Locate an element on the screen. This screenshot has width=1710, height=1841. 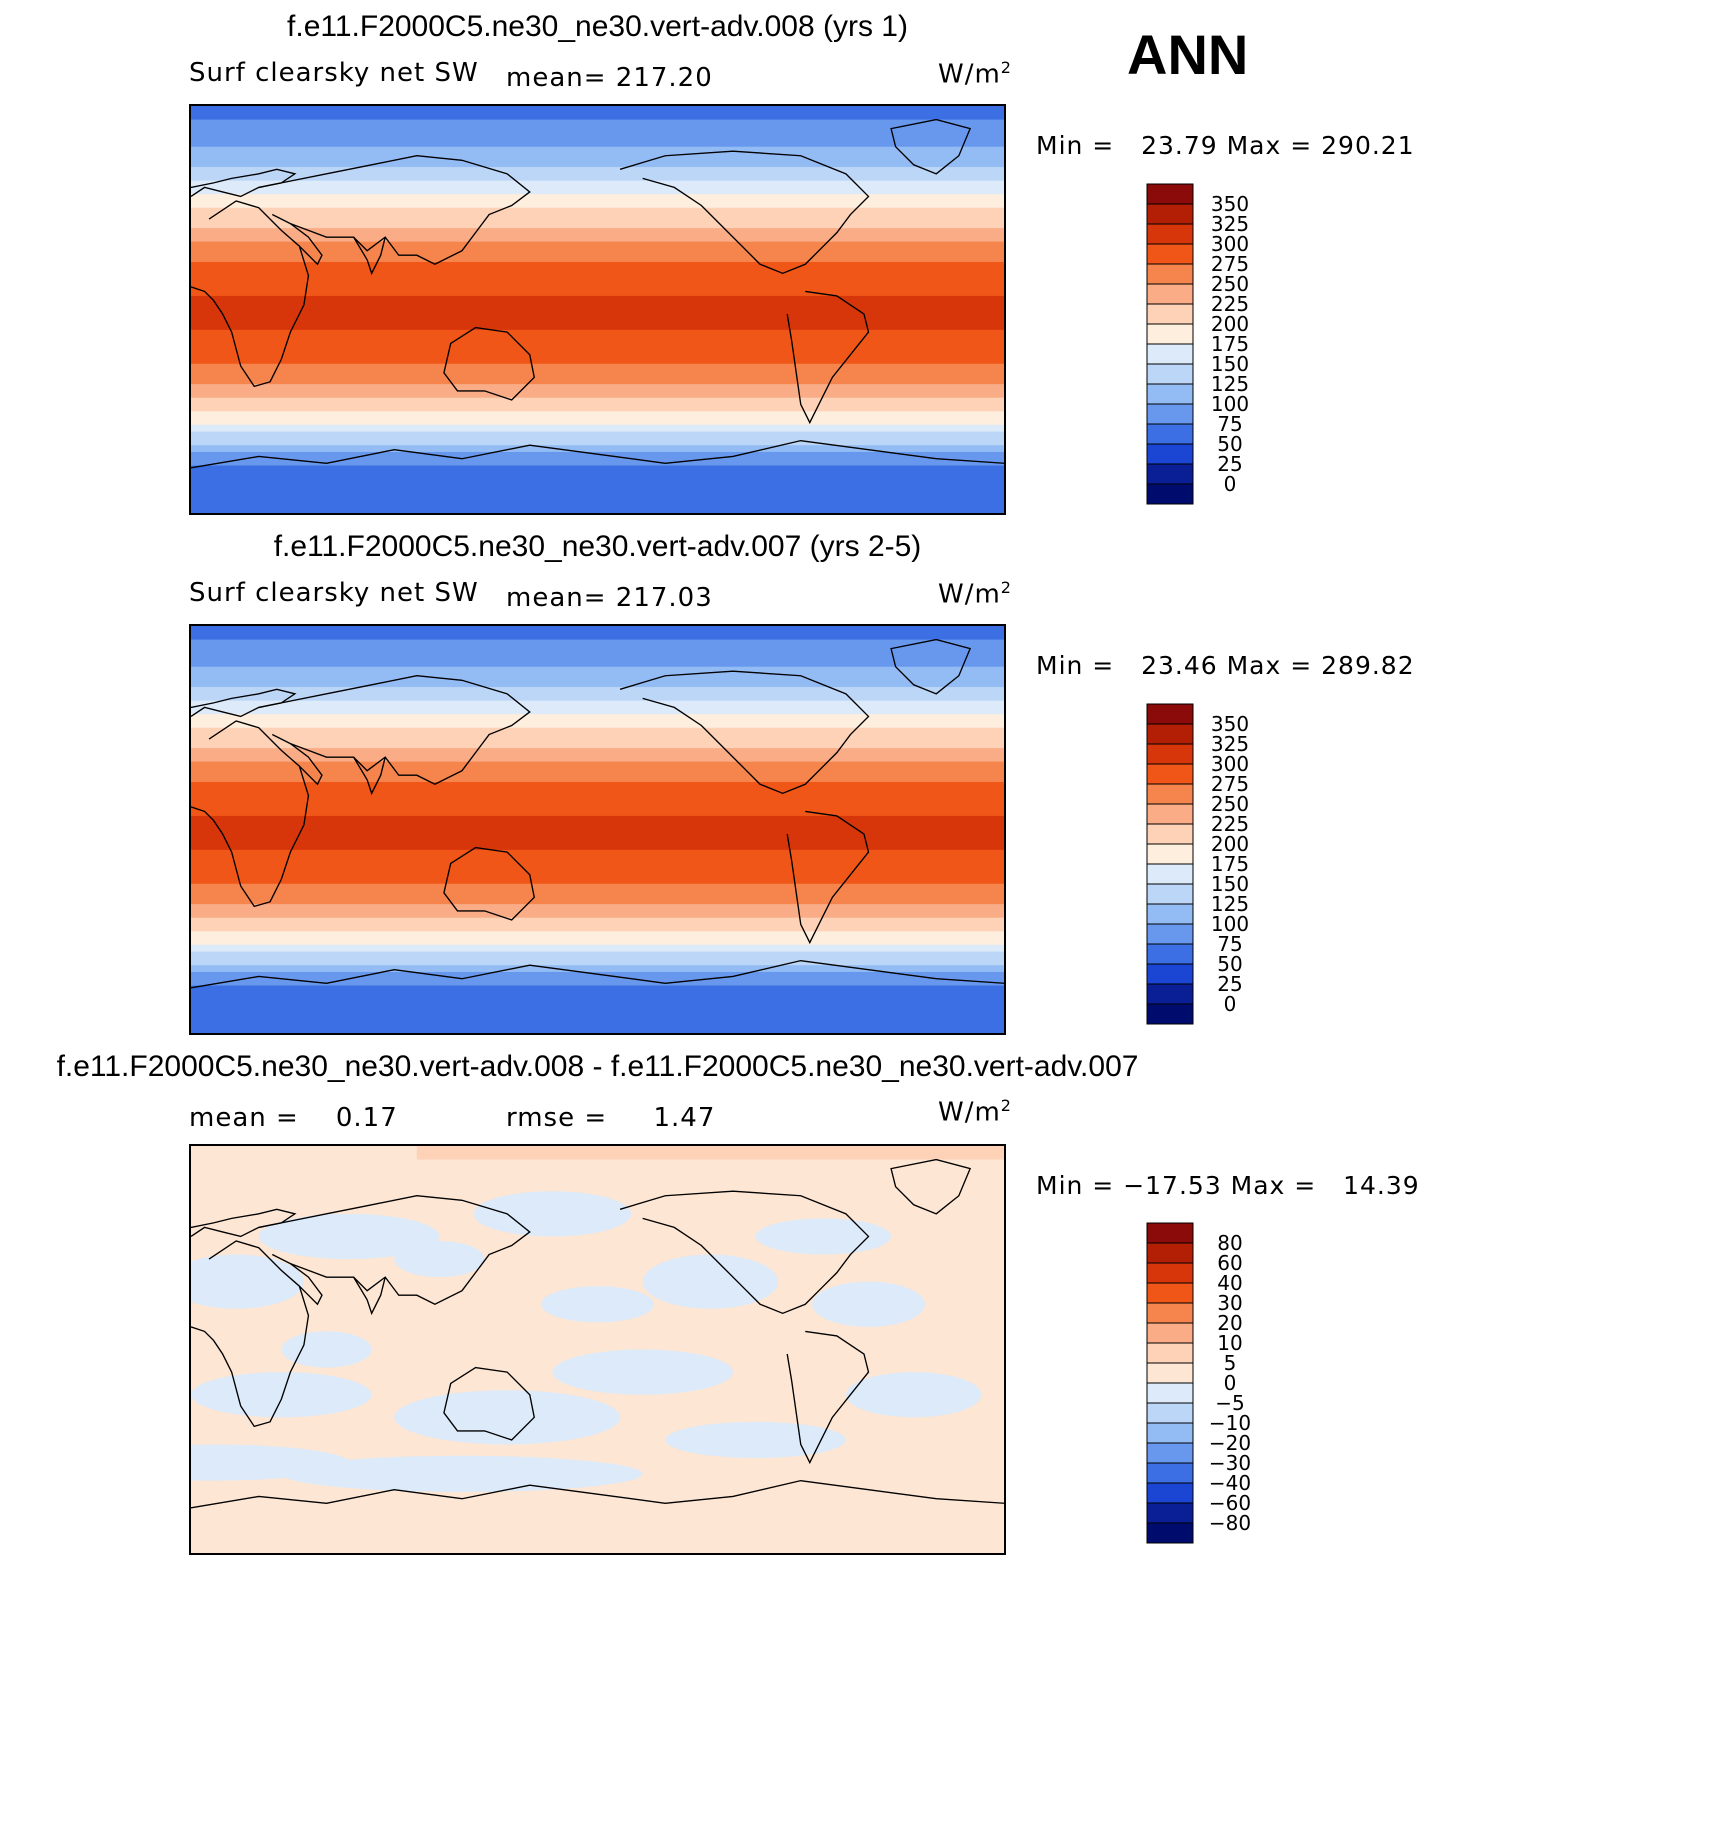
colorbar-tick-label: −30 is located at coordinates (1230, 1463).